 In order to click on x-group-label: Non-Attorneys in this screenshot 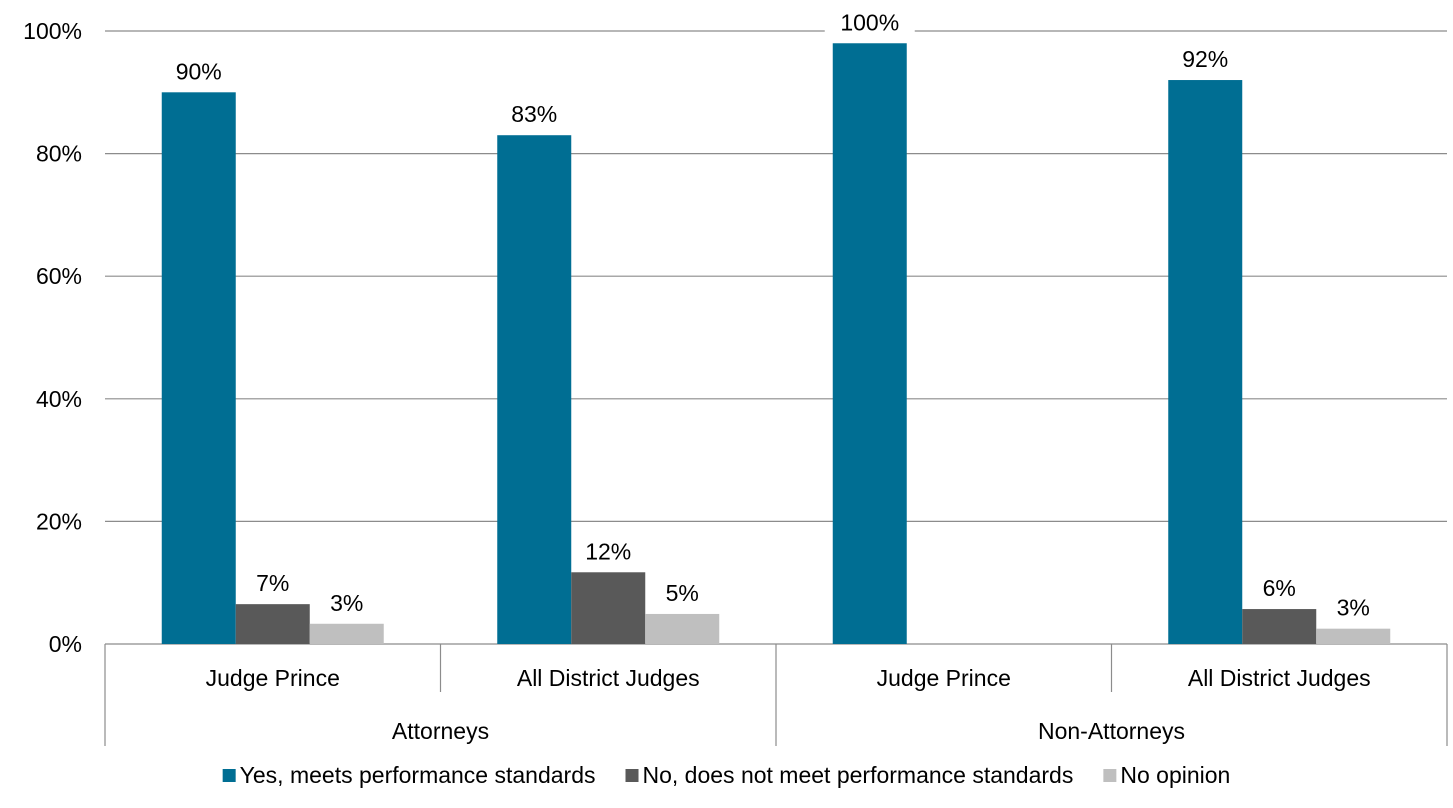, I will do `click(1111, 731)`.